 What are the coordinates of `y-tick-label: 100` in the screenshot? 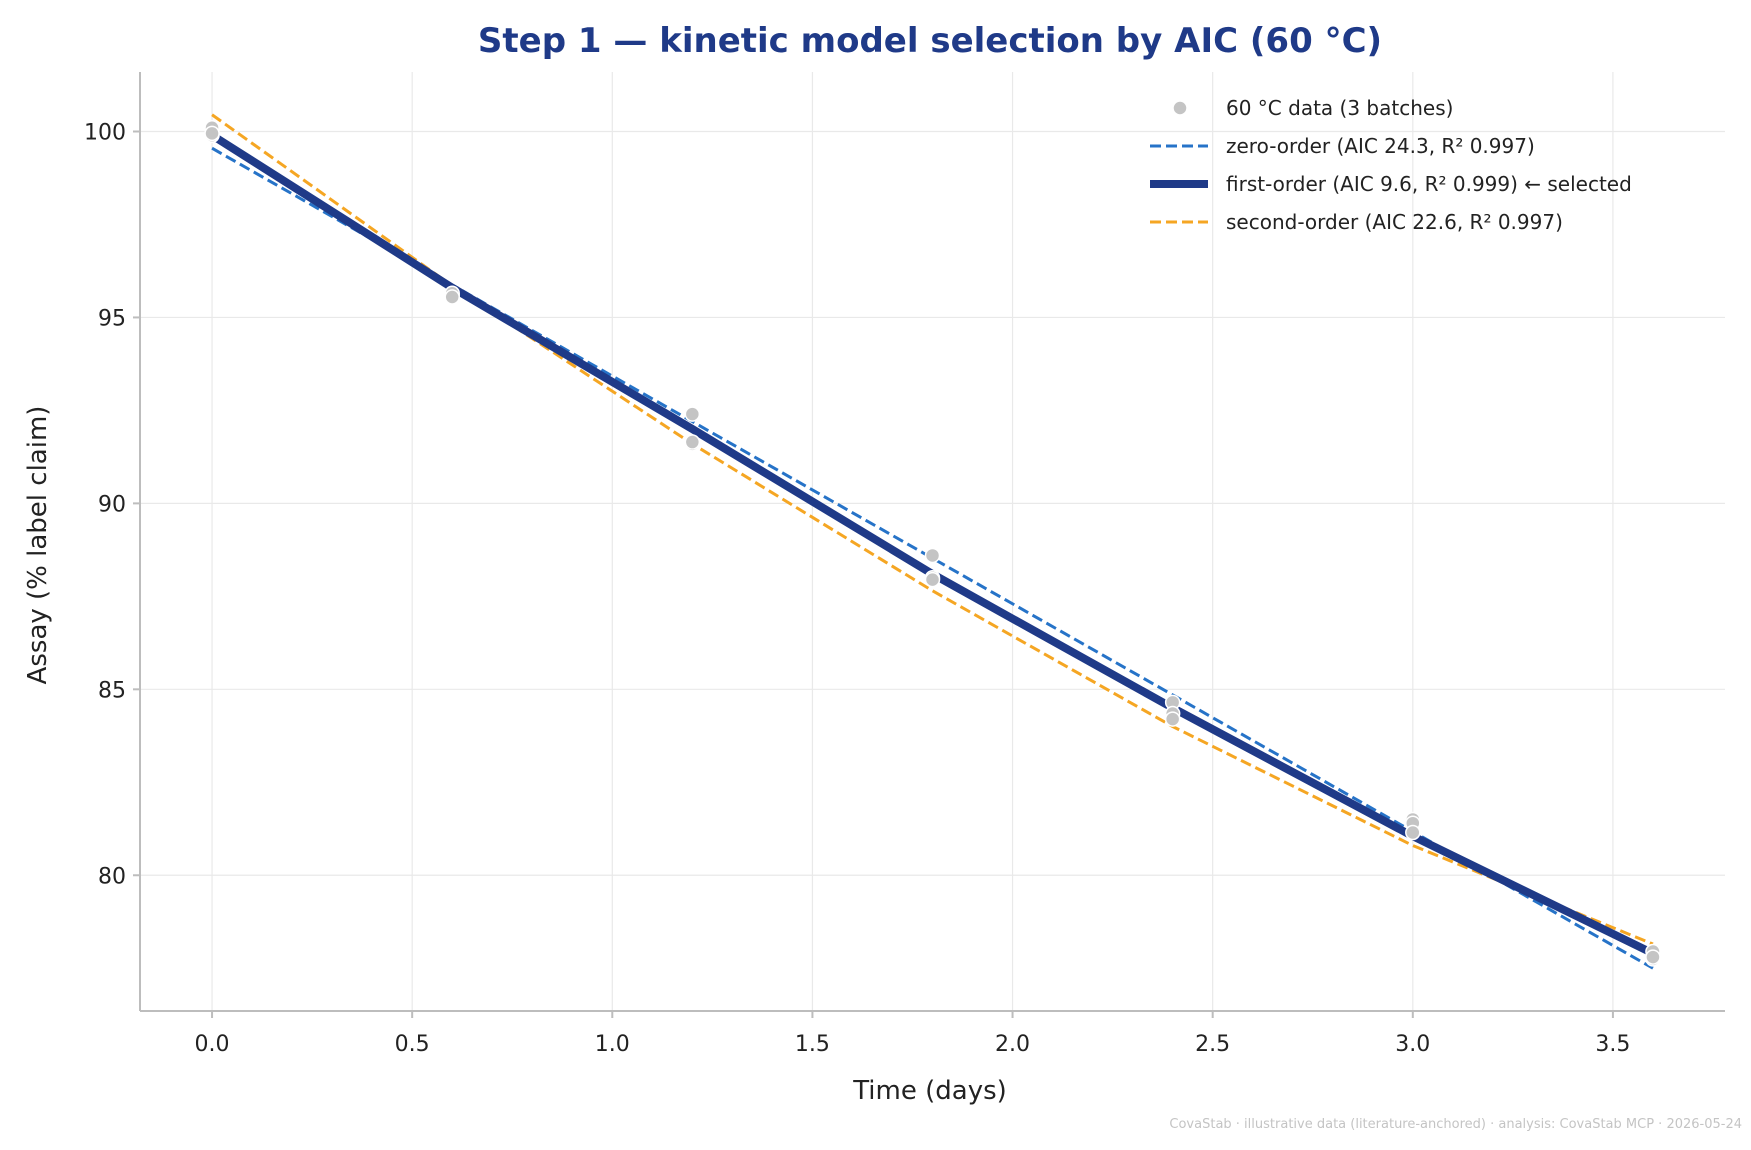 It's located at (105, 133).